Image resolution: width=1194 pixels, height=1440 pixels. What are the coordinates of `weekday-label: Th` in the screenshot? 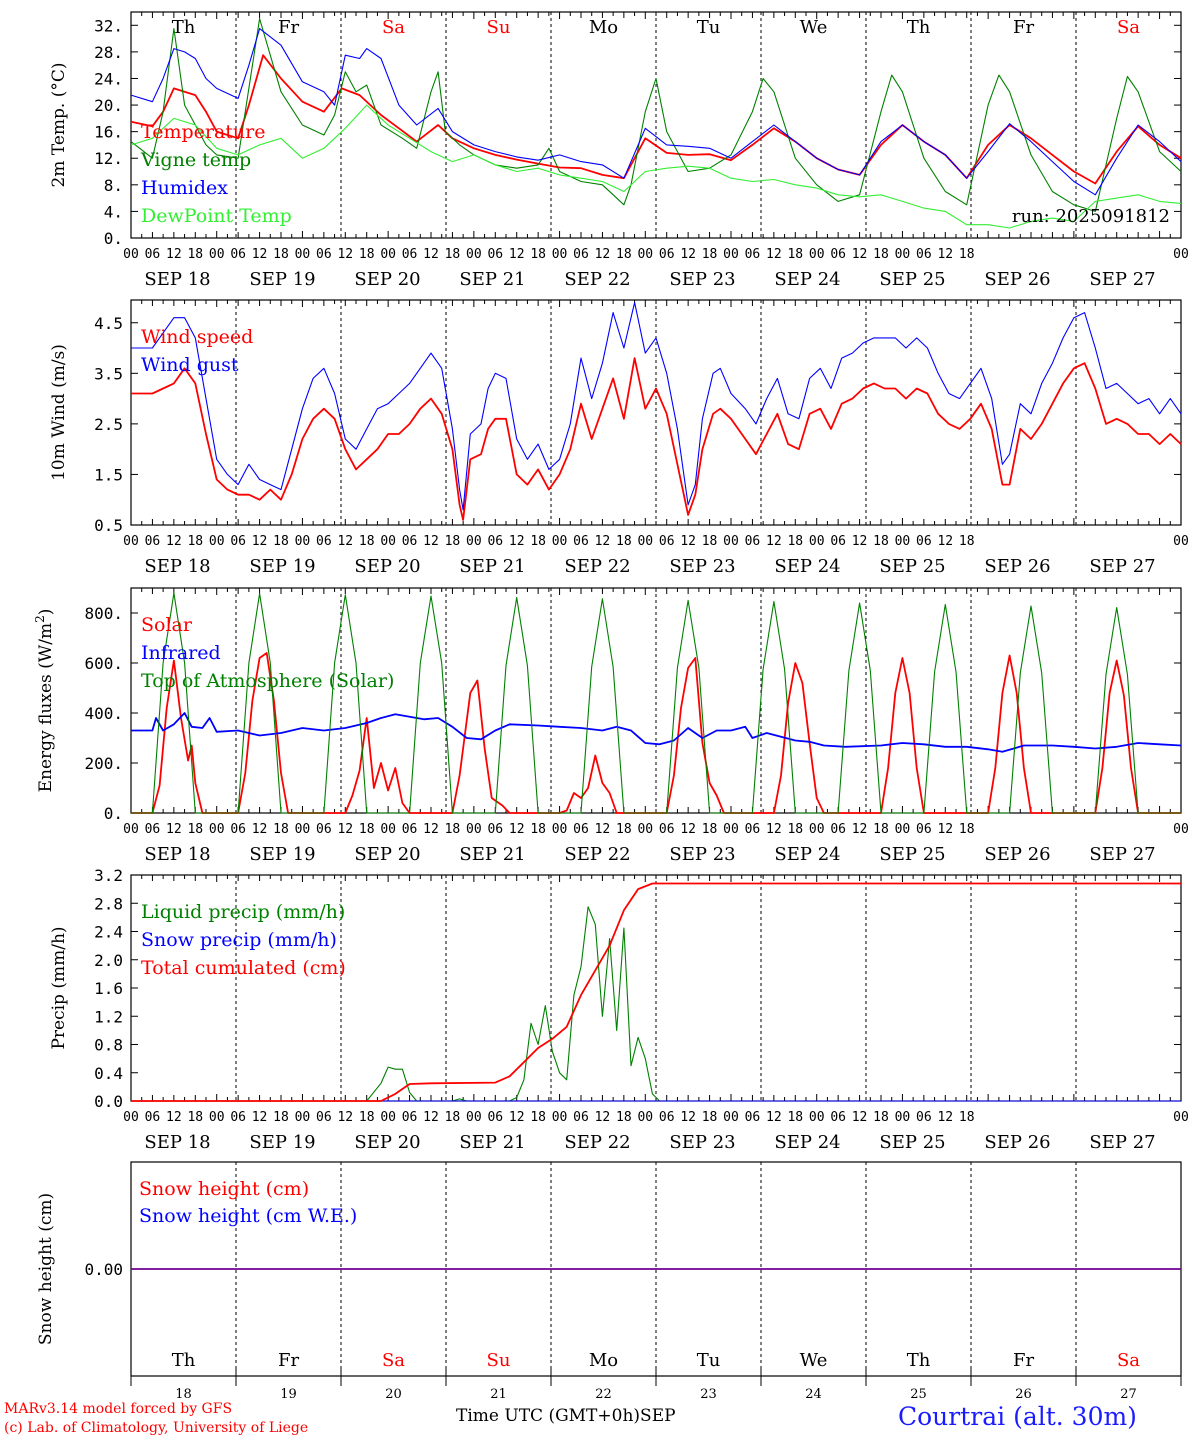 It's located at (184, 1360).